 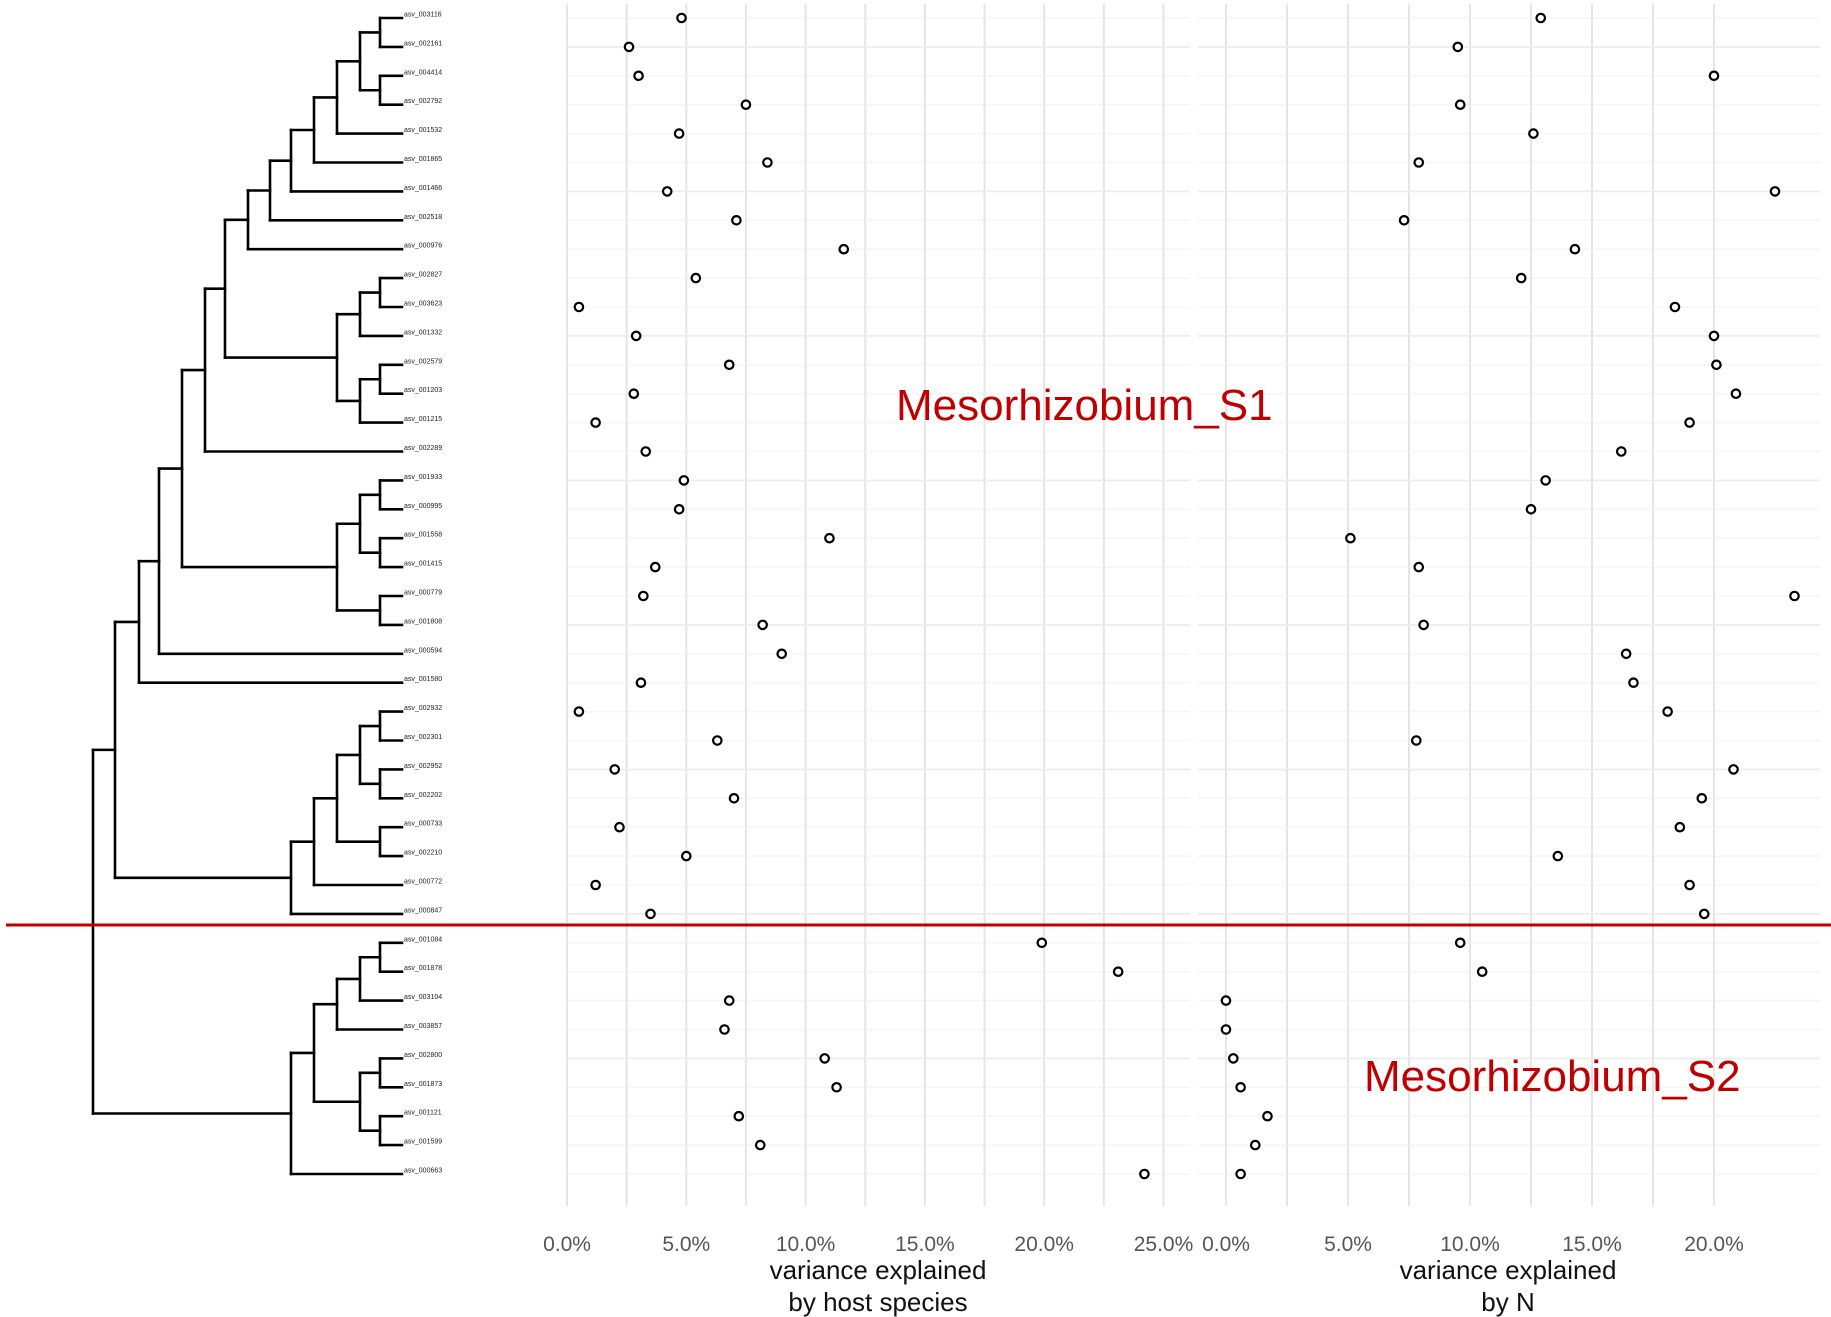 I want to click on tip-label: asv_001558, so click(x=423, y=535).